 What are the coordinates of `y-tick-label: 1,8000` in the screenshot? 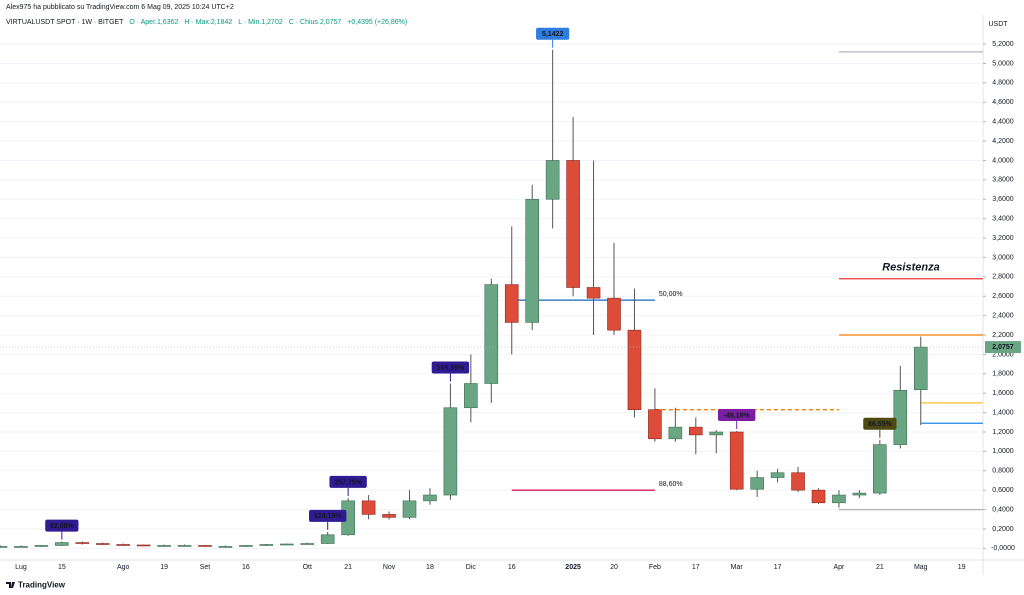 It's located at (1003, 374).